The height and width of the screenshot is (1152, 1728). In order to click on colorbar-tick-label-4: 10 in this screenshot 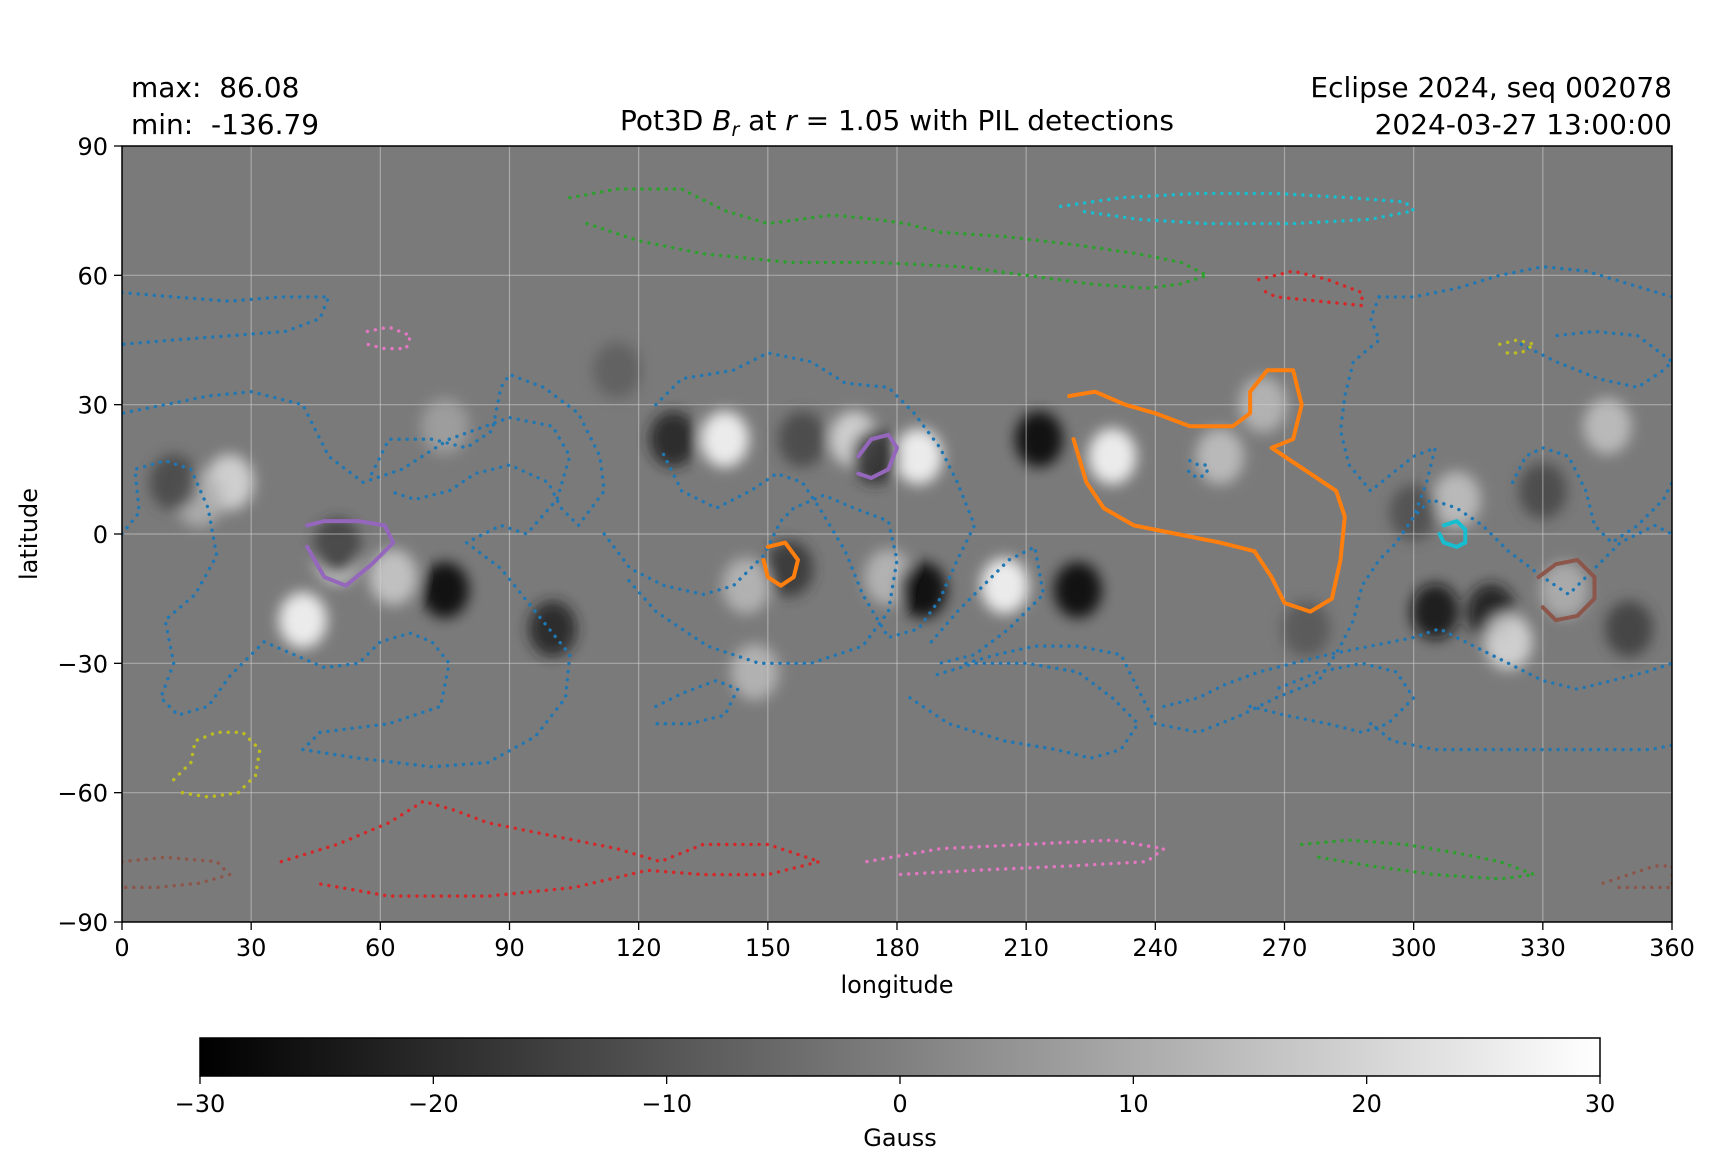, I will do `click(1133, 1104)`.